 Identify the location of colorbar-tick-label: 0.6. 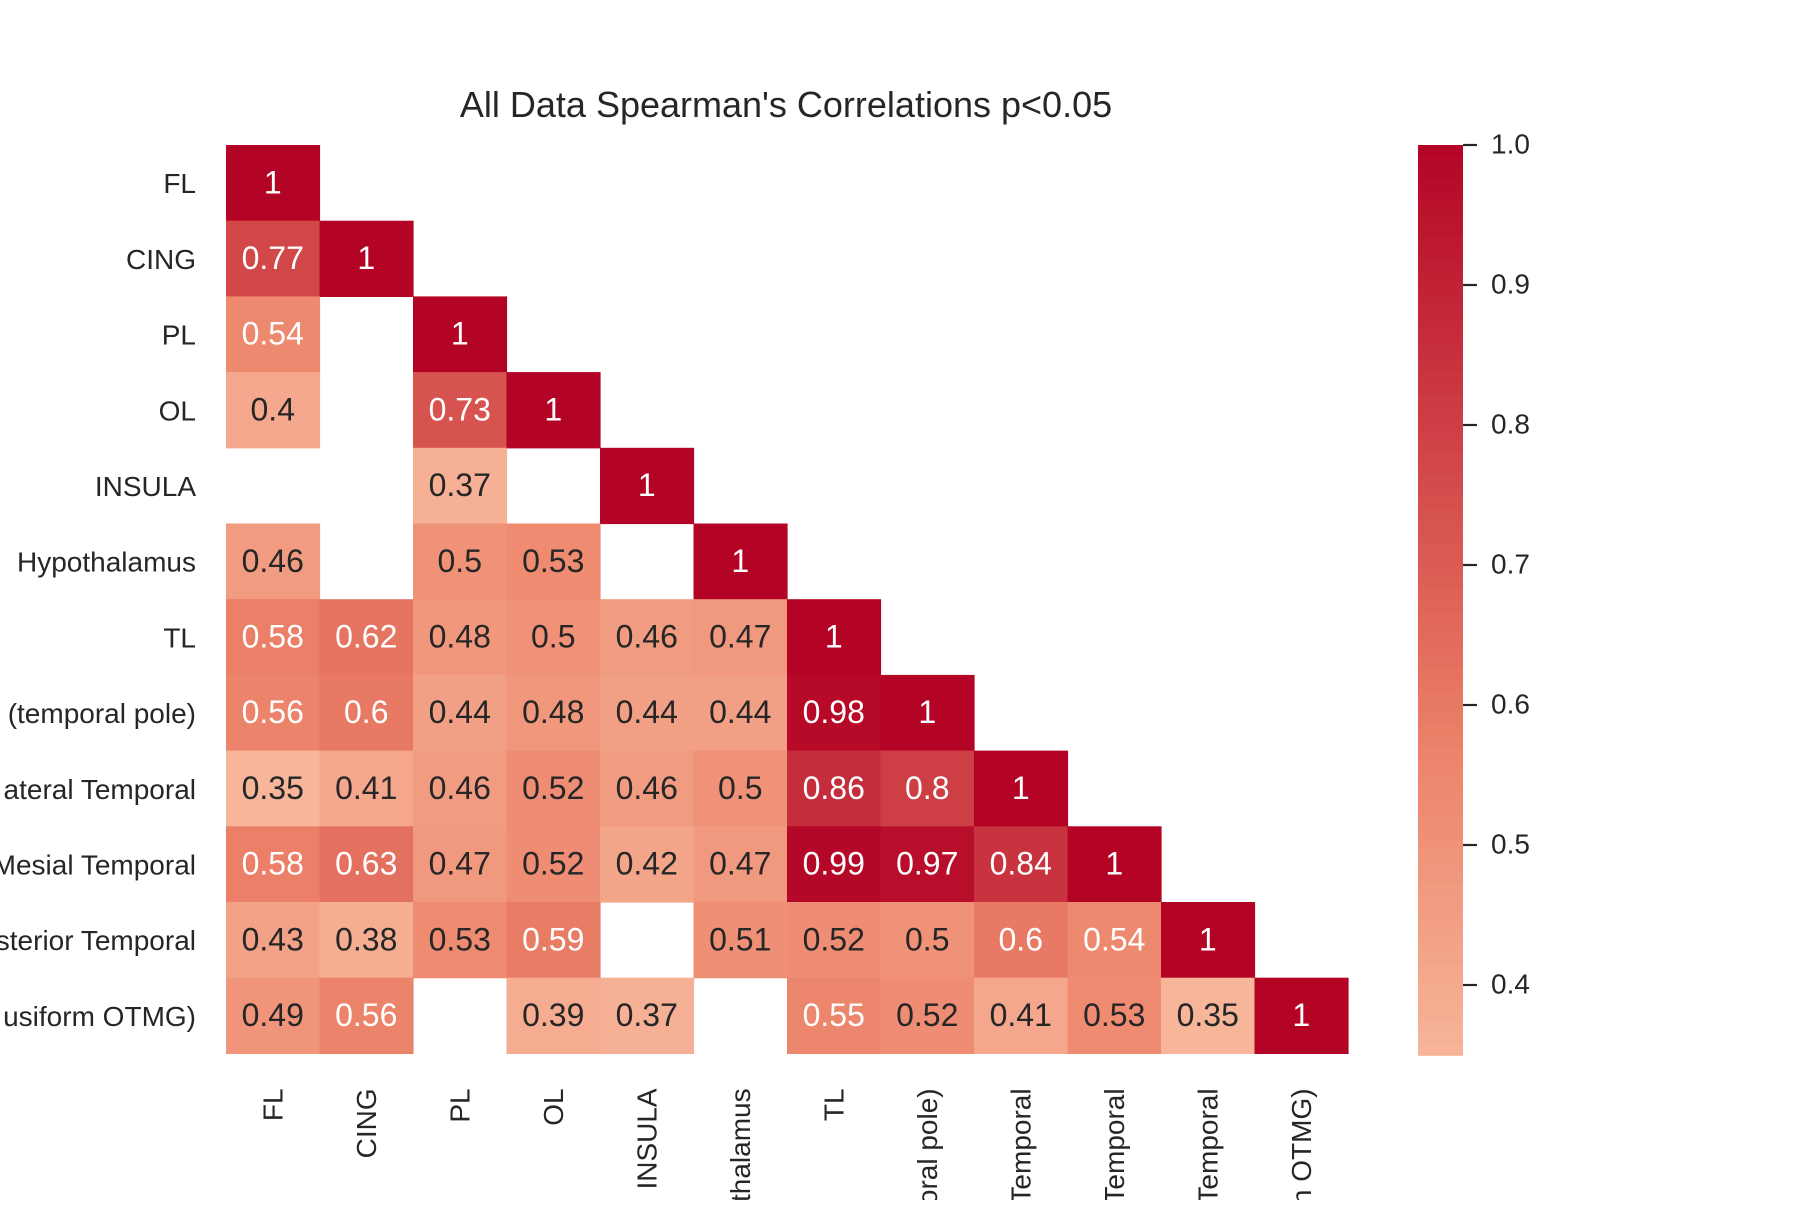
(1510, 703).